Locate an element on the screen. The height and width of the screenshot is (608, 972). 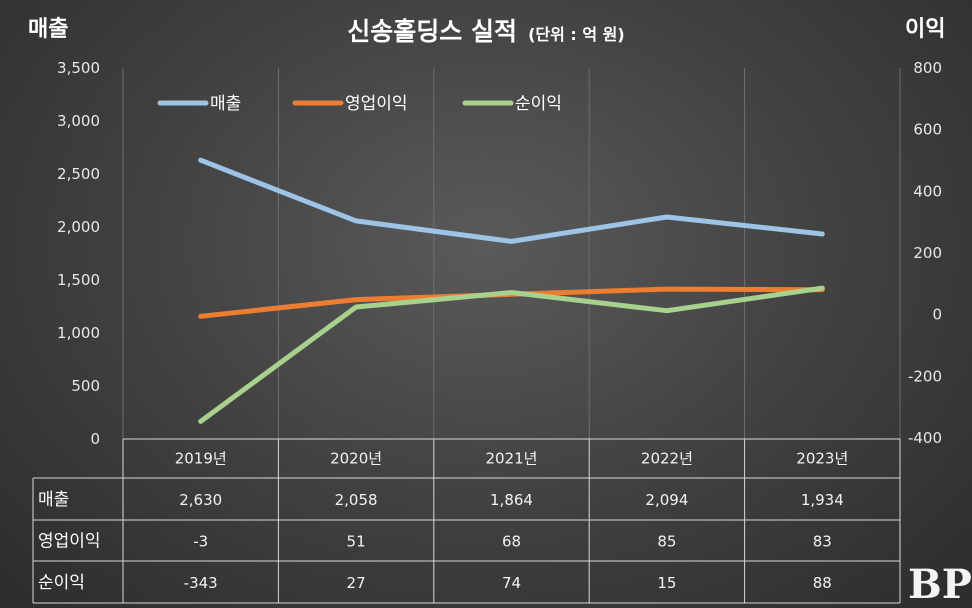
left-tick-label: 2,500 is located at coordinates (78, 174).